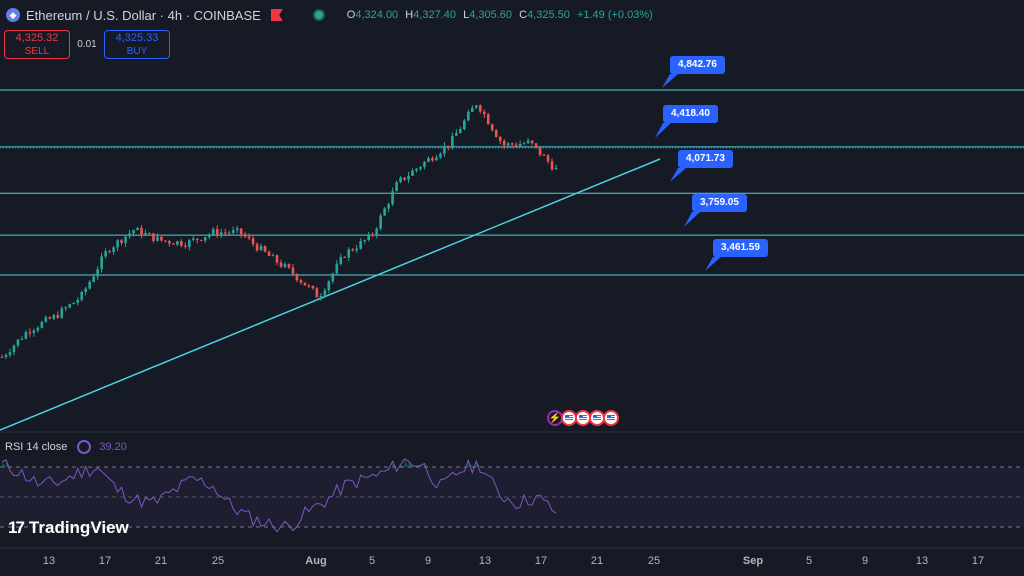  I want to click on callout-pointers, so click(688, 172).